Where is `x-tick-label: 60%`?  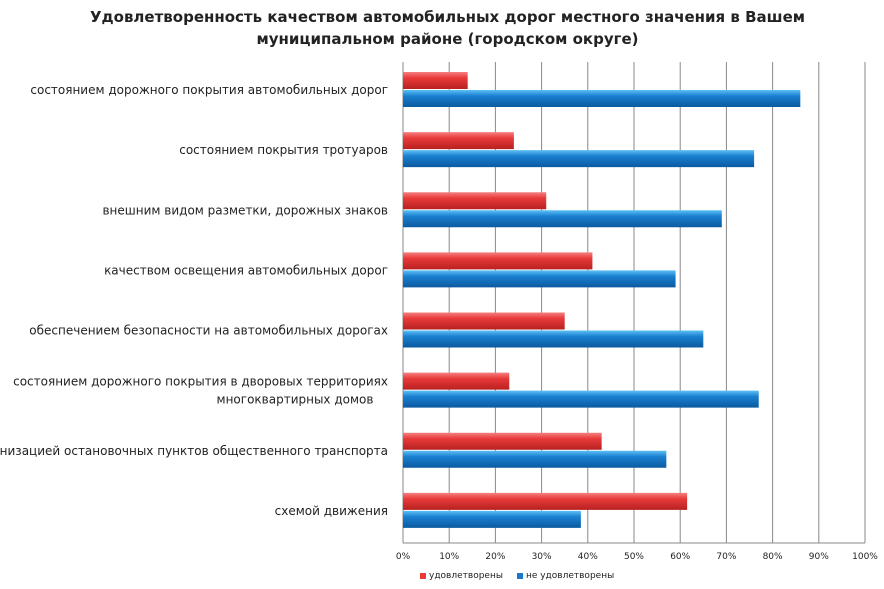
x-tick-label: 60% is located at coordinates (680, 557).